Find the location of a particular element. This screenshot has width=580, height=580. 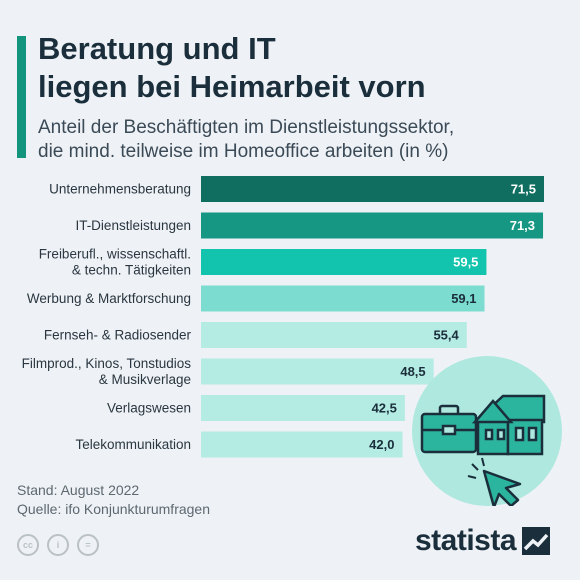

license-icons: cc i = is located at coordinates (58, 545).